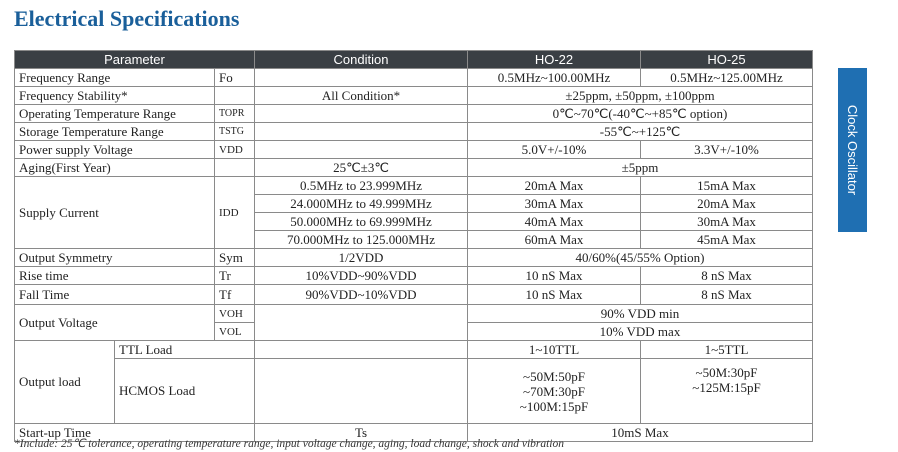  What do you see at coordinates (726, 387) in the screenshot?
I see `hcmos-line: ~125M:15pF` at bounding box center [726, 387].